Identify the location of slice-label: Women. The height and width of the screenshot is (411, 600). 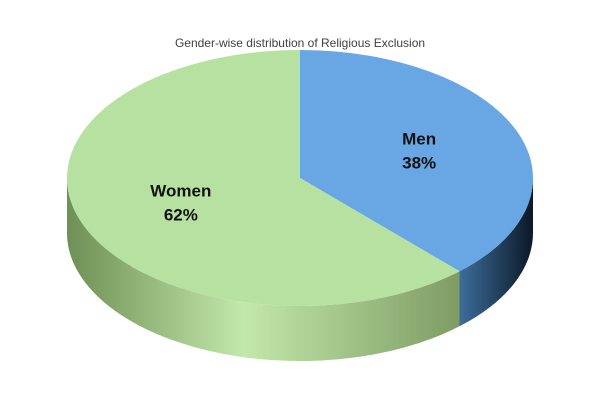
(180, 190).